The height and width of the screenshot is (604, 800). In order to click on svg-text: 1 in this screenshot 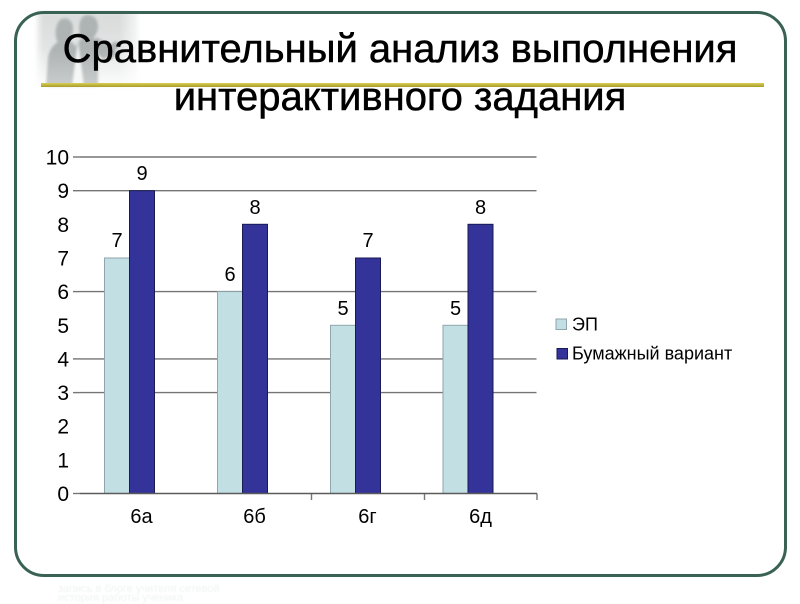, I will do `click(63, 460)`.